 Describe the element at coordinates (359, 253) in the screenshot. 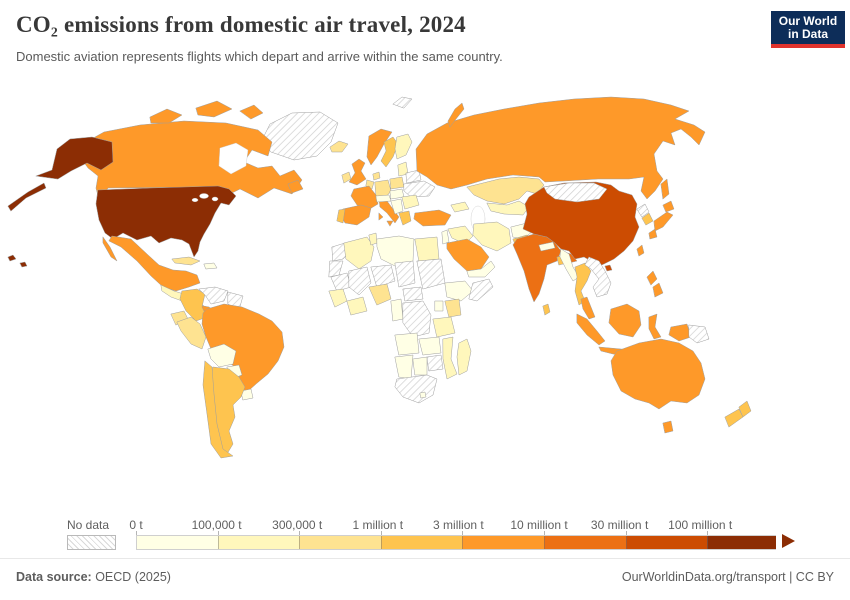

I see `country-algeria` at that location.